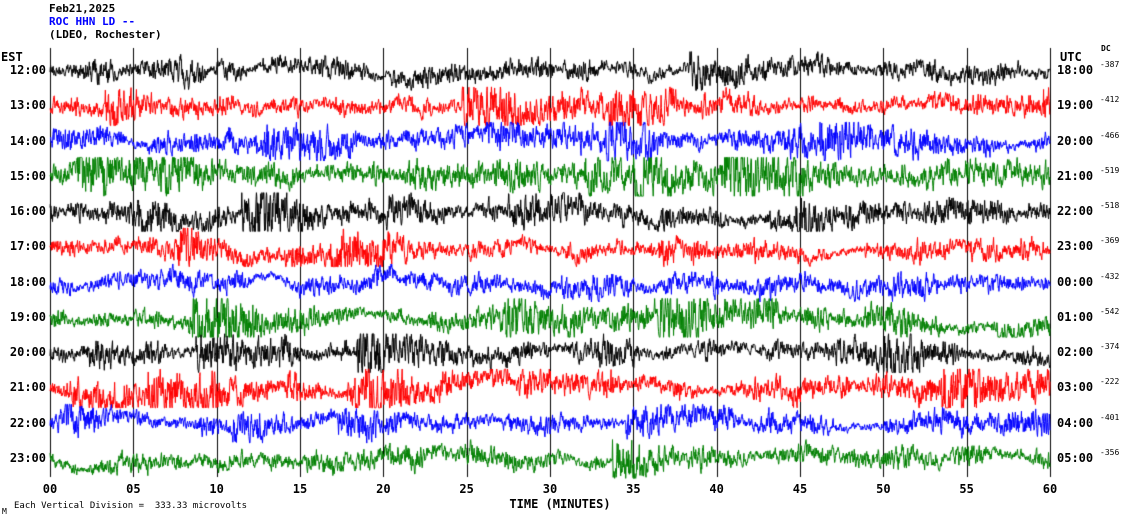 The width and height of the screenshot is (1130, 519). What do you see at coordinates (1106, 48) in the screenshot?
I see `dc-axis-title: DC` at bounding box center [1106, 48].